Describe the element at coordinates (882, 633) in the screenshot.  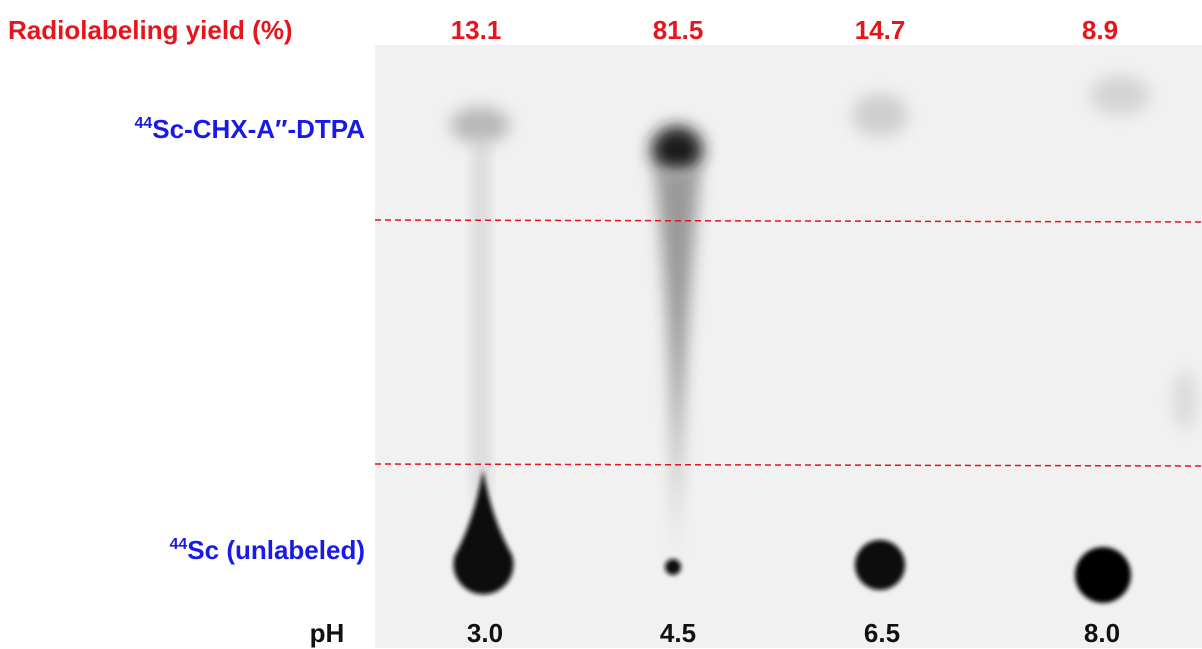
I see `ph-value: 6.5` at that location.